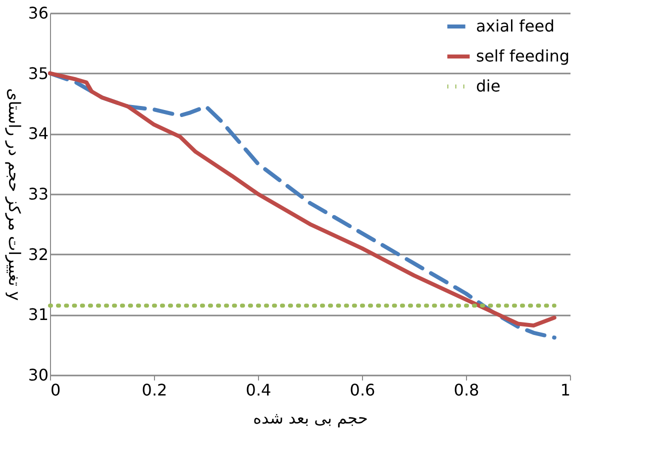 The height and width of the screenshot is (460, 649). I want to click on x-tick-label: 1, so click(565, 390).